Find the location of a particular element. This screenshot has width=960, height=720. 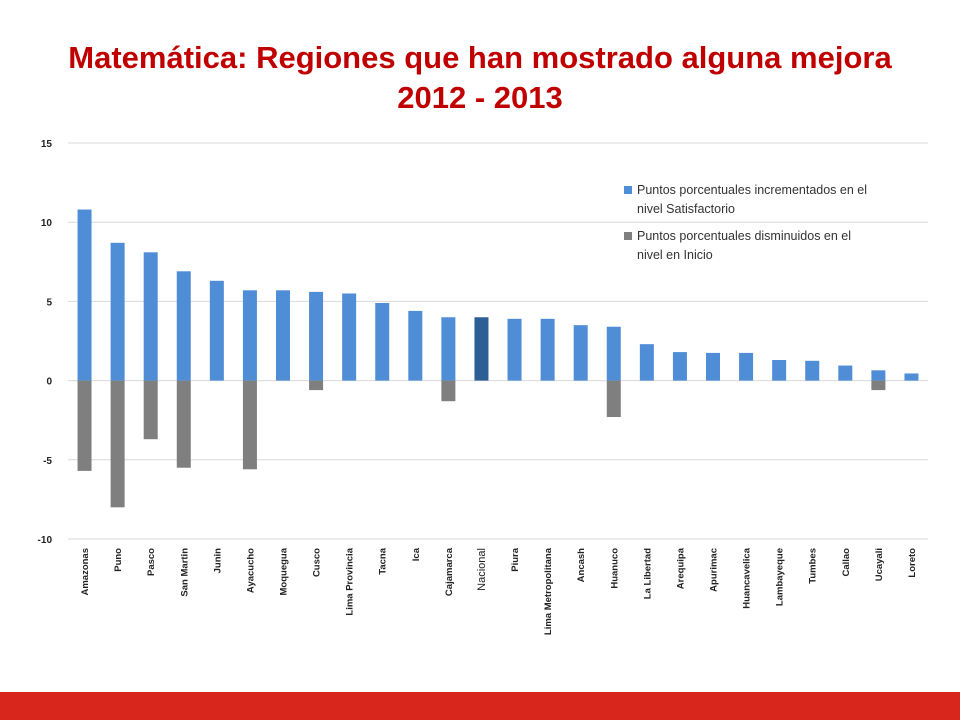

legend-label: Puntos porcentuales incrementados en el is located at coordinates (752, 190).